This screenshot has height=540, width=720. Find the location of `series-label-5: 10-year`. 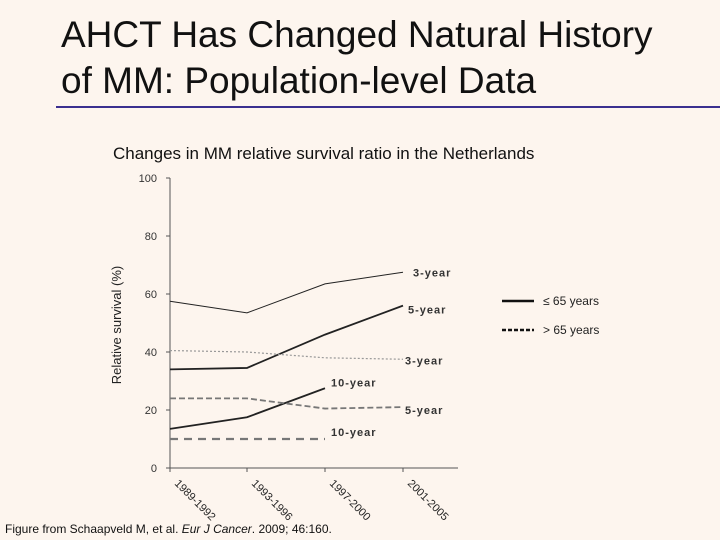

series-label-5: 10-year is located at coordinates (354, 433).